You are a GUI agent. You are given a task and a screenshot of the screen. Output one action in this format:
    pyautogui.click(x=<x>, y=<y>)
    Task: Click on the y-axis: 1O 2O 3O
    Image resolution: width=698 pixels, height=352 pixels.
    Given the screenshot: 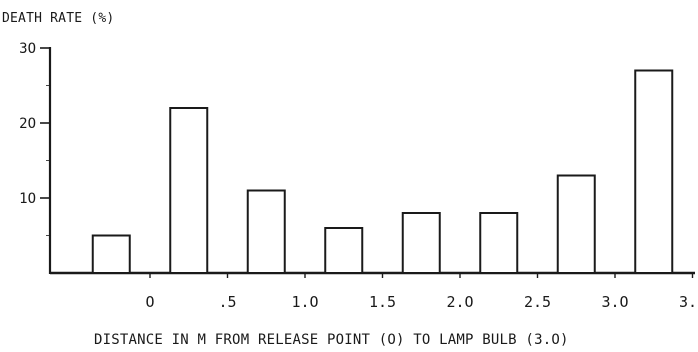 What is the action you would take?
    pyautogui.click(x=35, y=157)
    